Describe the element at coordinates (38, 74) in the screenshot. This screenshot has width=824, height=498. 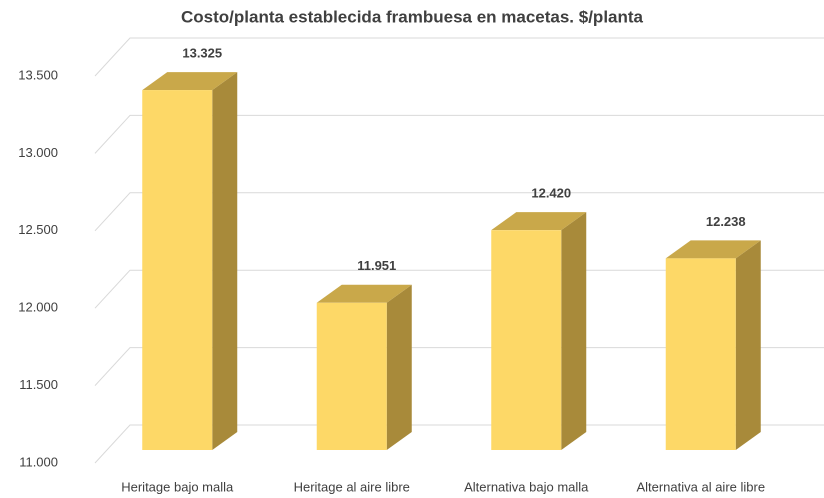
I see `y-tick-label: 13.500` at that location.